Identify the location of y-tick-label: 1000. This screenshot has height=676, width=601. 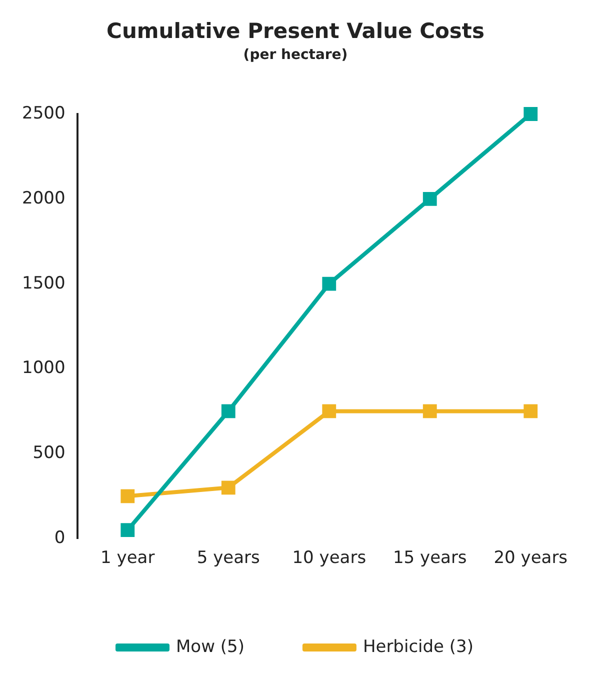
(44, 368).